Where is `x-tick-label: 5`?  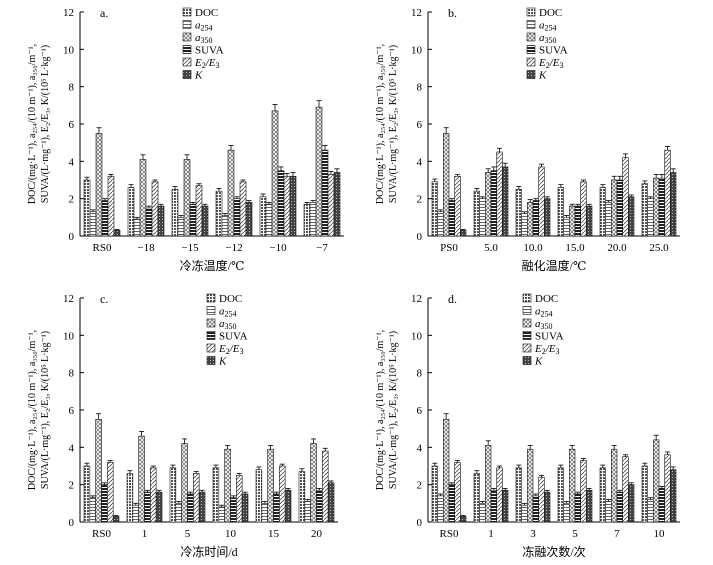 x-tick-label: 5 is located at coordinates (188, 534).